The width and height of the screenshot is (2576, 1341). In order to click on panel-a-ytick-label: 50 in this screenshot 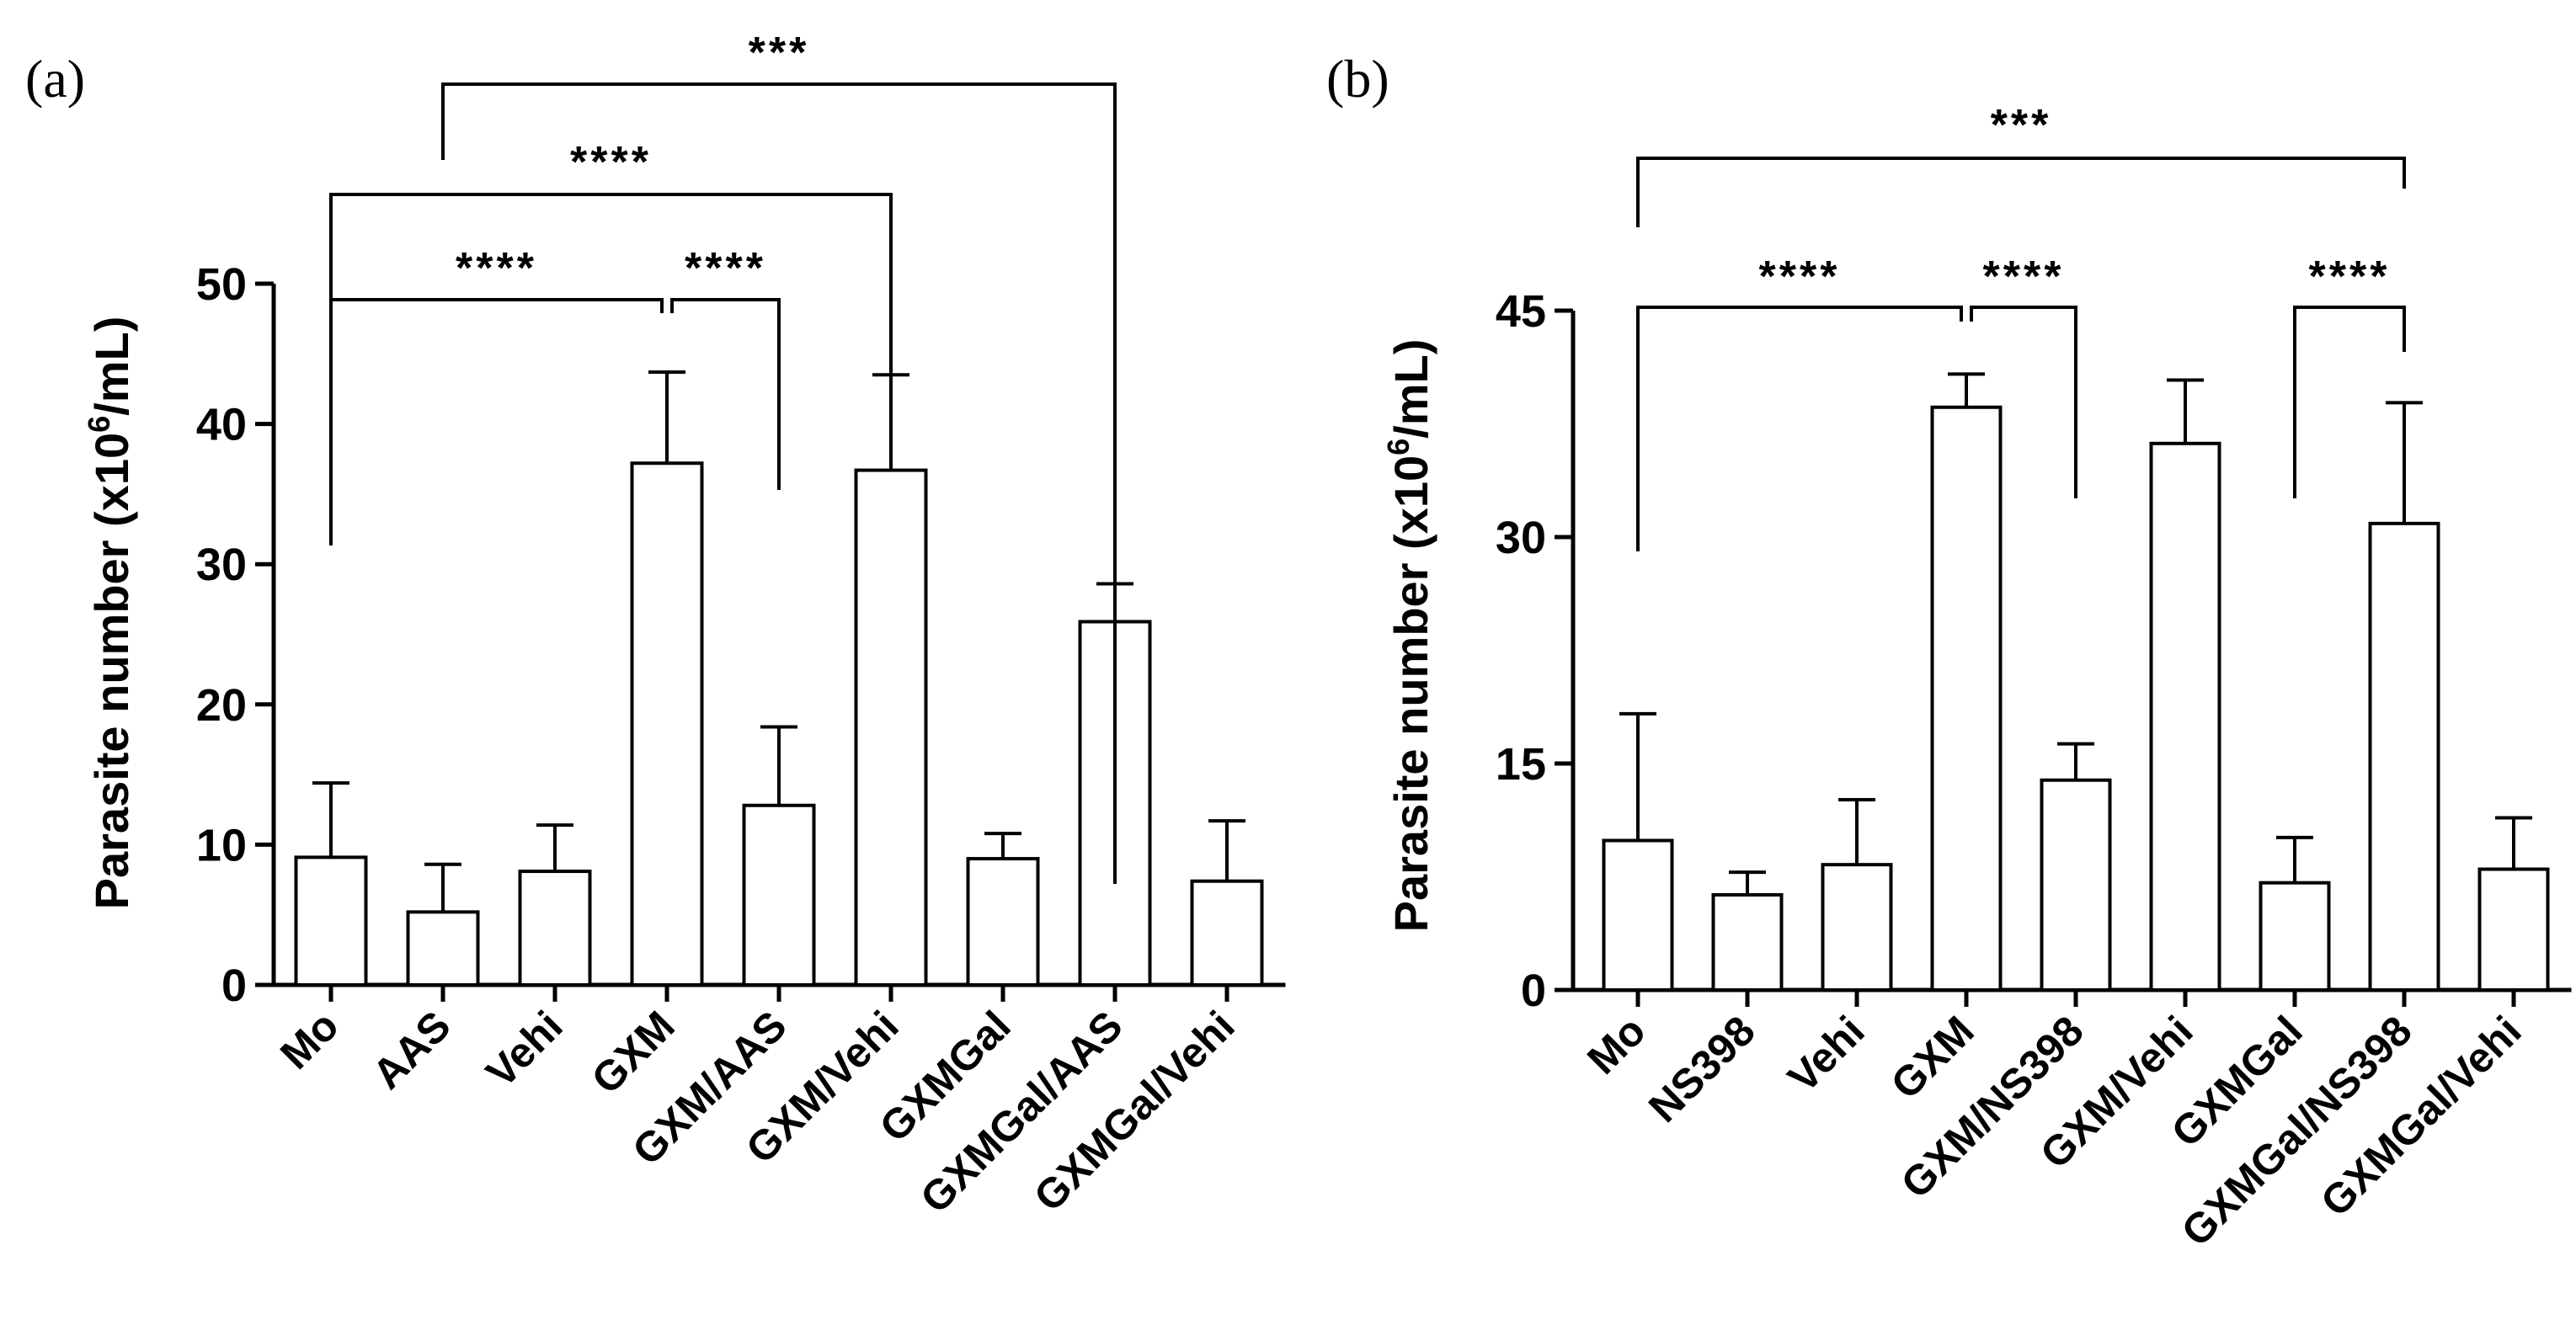, I will do `click(221, 284)`.